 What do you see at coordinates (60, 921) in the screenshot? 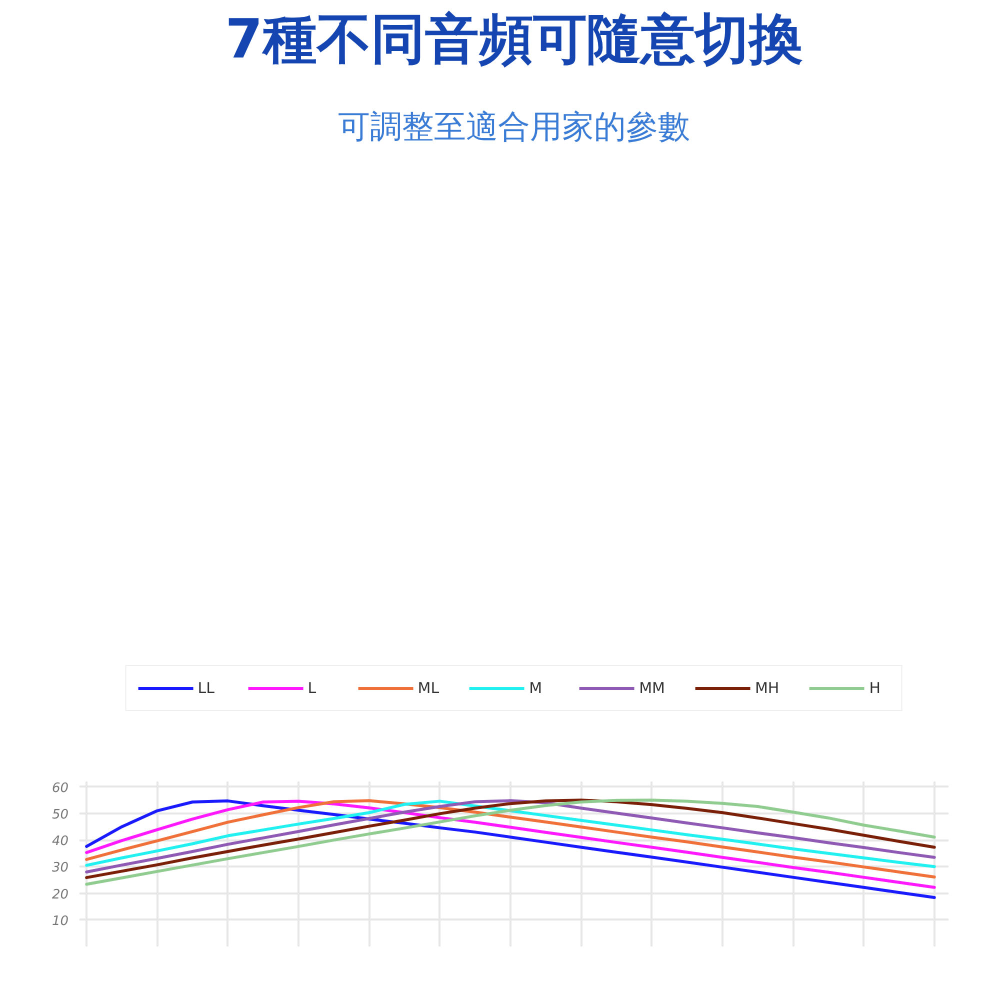
I see `y-tick-label: 10` at bounding box center [60, 921].